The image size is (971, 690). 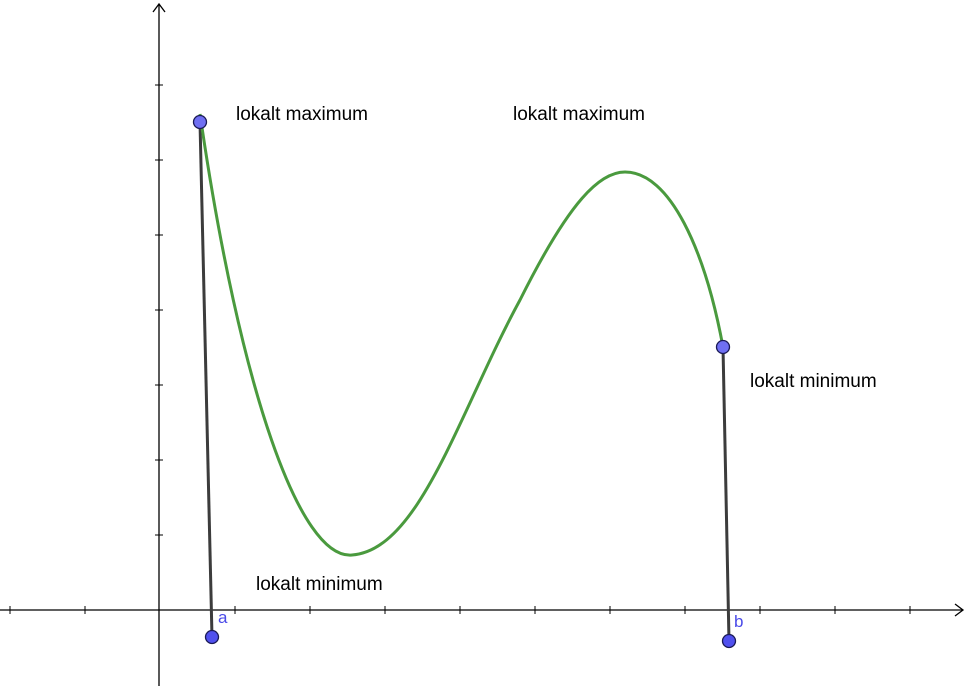 I want to click on x-axis-arrow-icon, so click(x=959, y=610).